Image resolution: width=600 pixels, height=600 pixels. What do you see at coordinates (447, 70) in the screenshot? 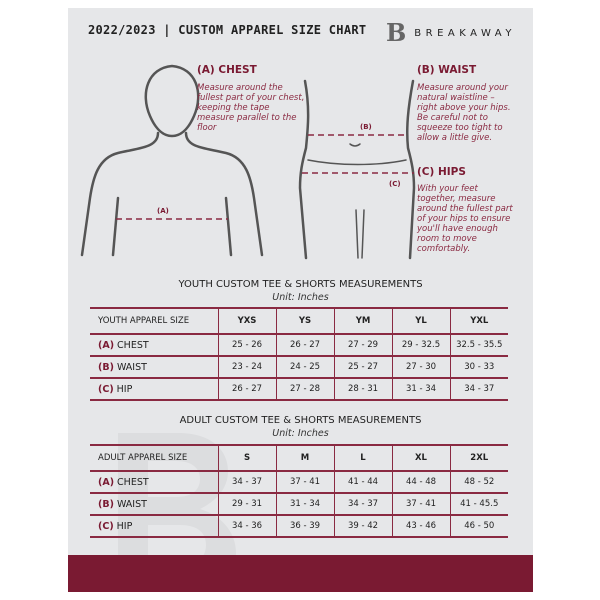
I see `waist-heading: (B) WAIST` at bounding box center [447, 70].